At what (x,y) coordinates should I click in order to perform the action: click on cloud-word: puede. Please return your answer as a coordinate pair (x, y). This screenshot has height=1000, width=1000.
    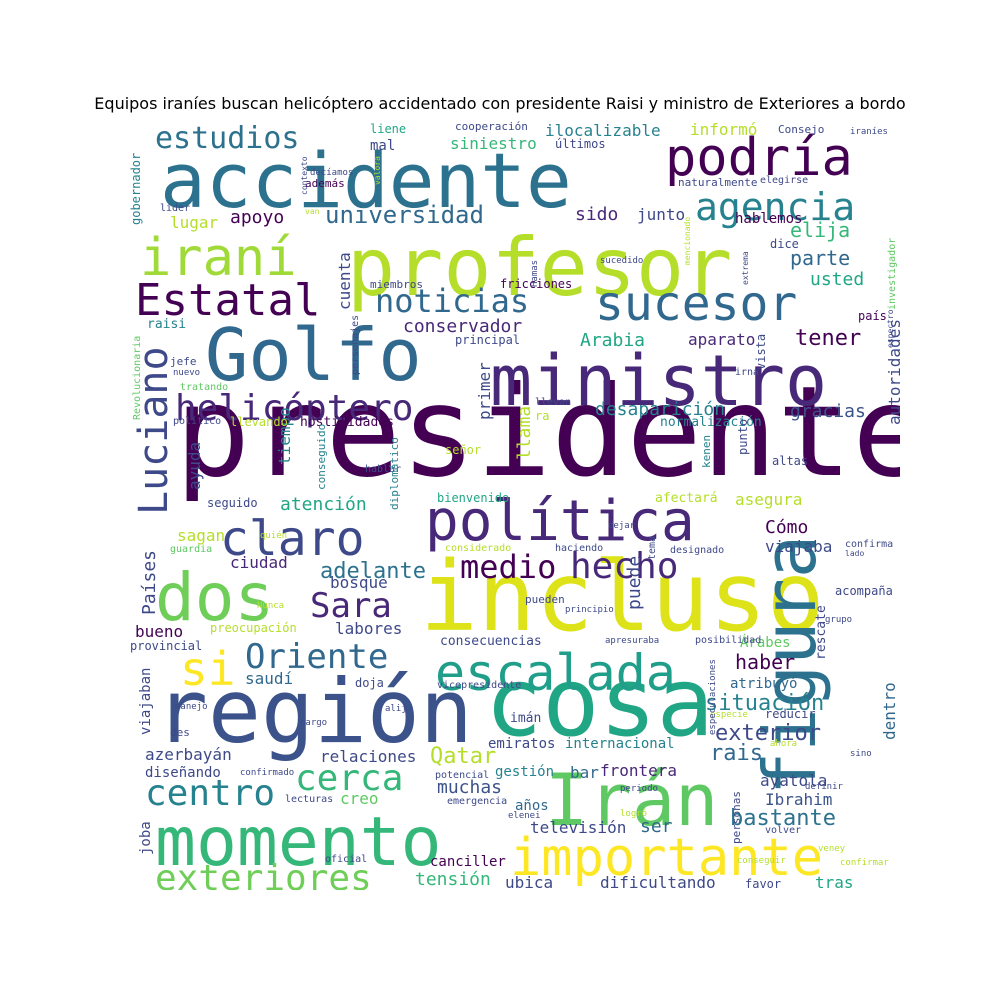
    Looking at the image, I should click on (634, 583).